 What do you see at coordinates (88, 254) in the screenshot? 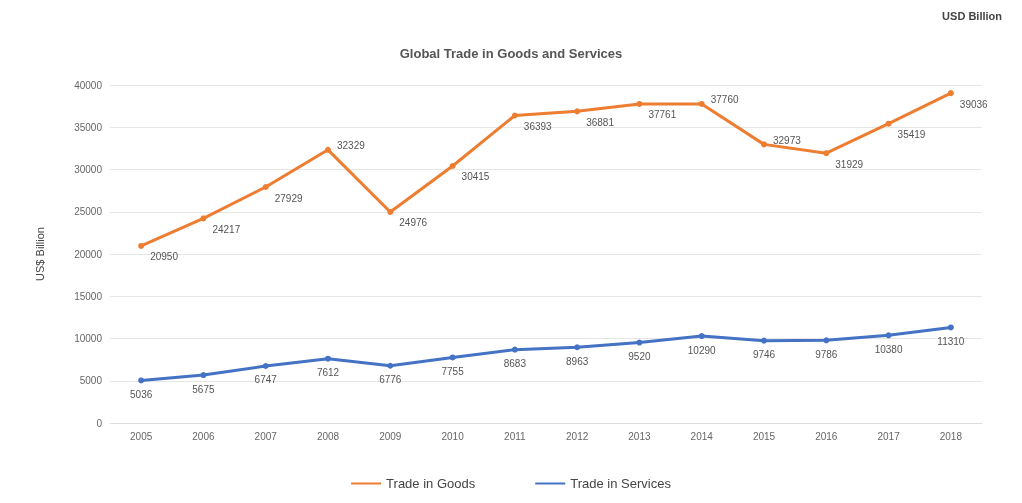
I see `y-tick-label: 20000` at bounding box center [88, 254].